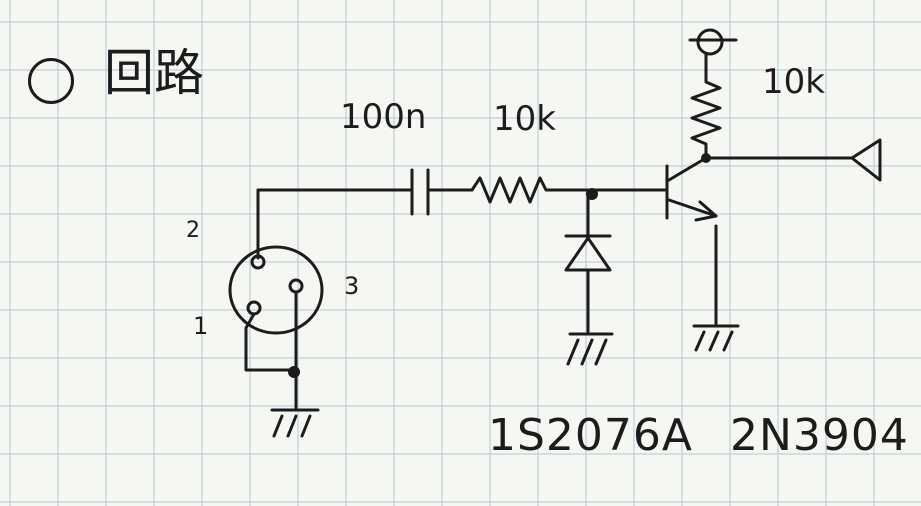 Image resolution: width=921 pixels, height=506 pixels. What do you see at coordinates (819, 435) in the screenshot?
I see `transistor-part-label: 2N3904` at bounding box center [819, 435].